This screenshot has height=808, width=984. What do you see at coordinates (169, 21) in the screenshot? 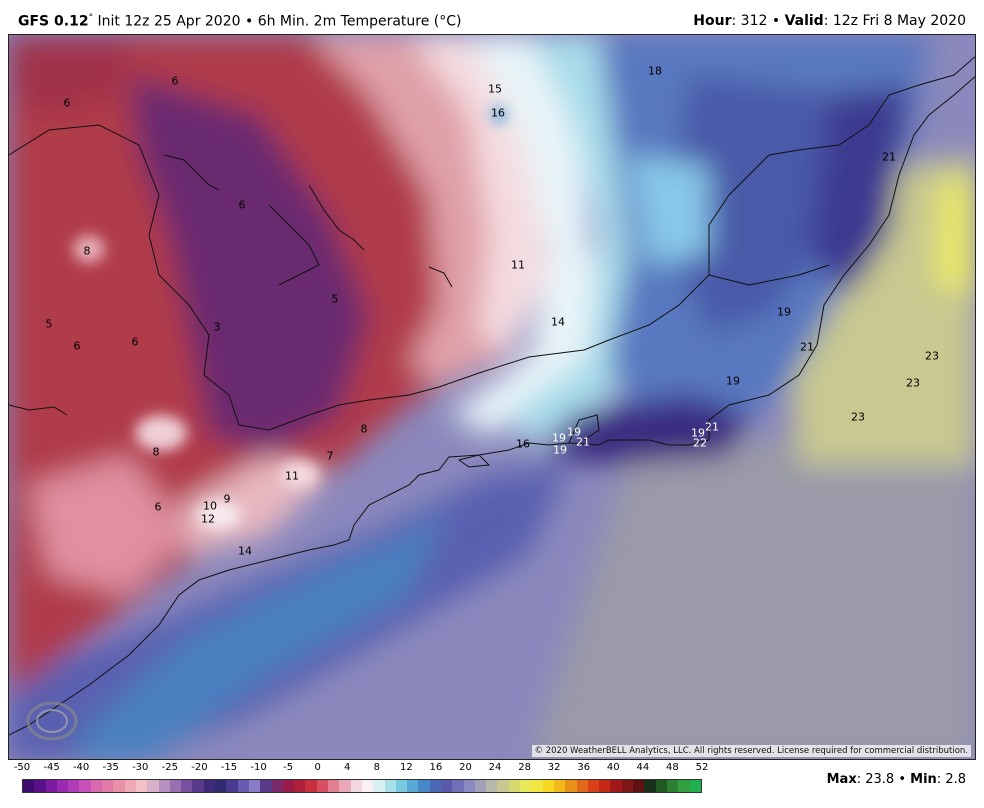
I see `init-time: Init 12z 25 Apr 2020` at bounding box center [169, 21].